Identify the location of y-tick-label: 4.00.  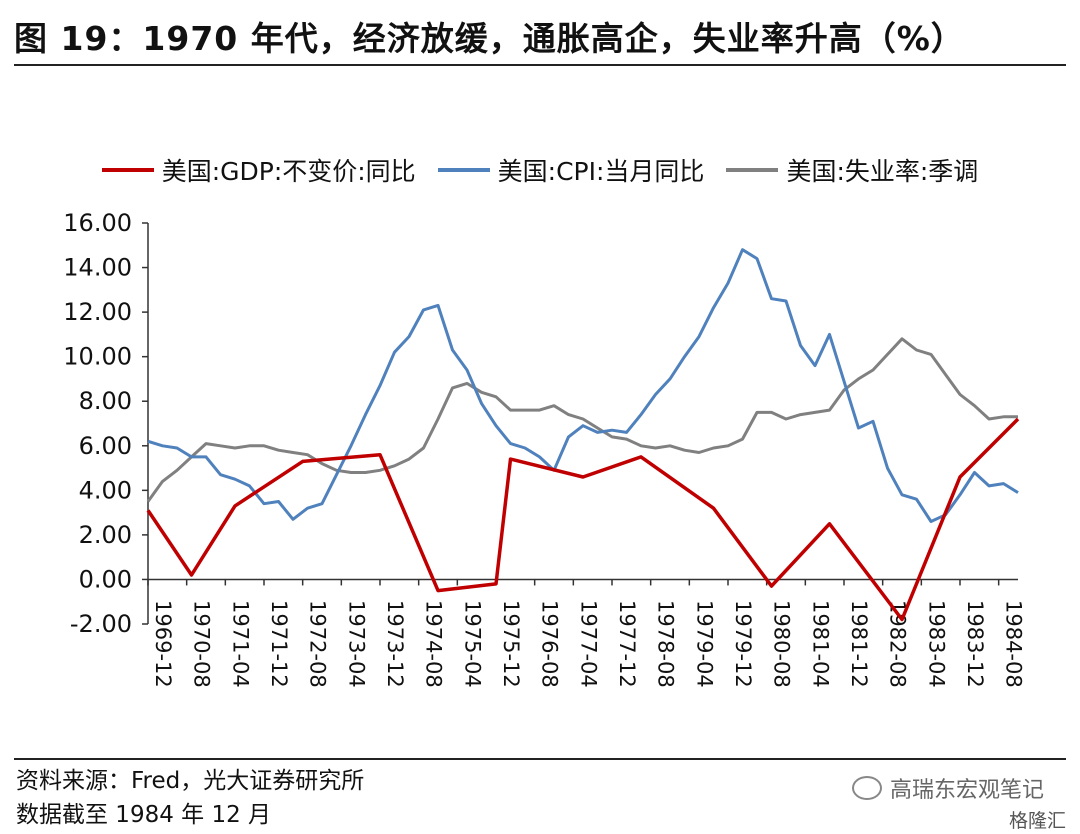
(105, 490).